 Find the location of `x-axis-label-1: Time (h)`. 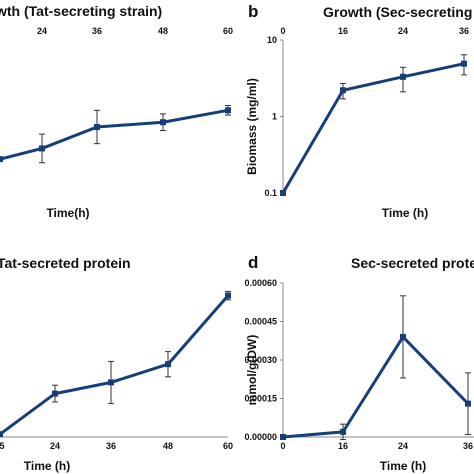

x-axis-label-1: Time (h) is located at coordinates (405, 213).